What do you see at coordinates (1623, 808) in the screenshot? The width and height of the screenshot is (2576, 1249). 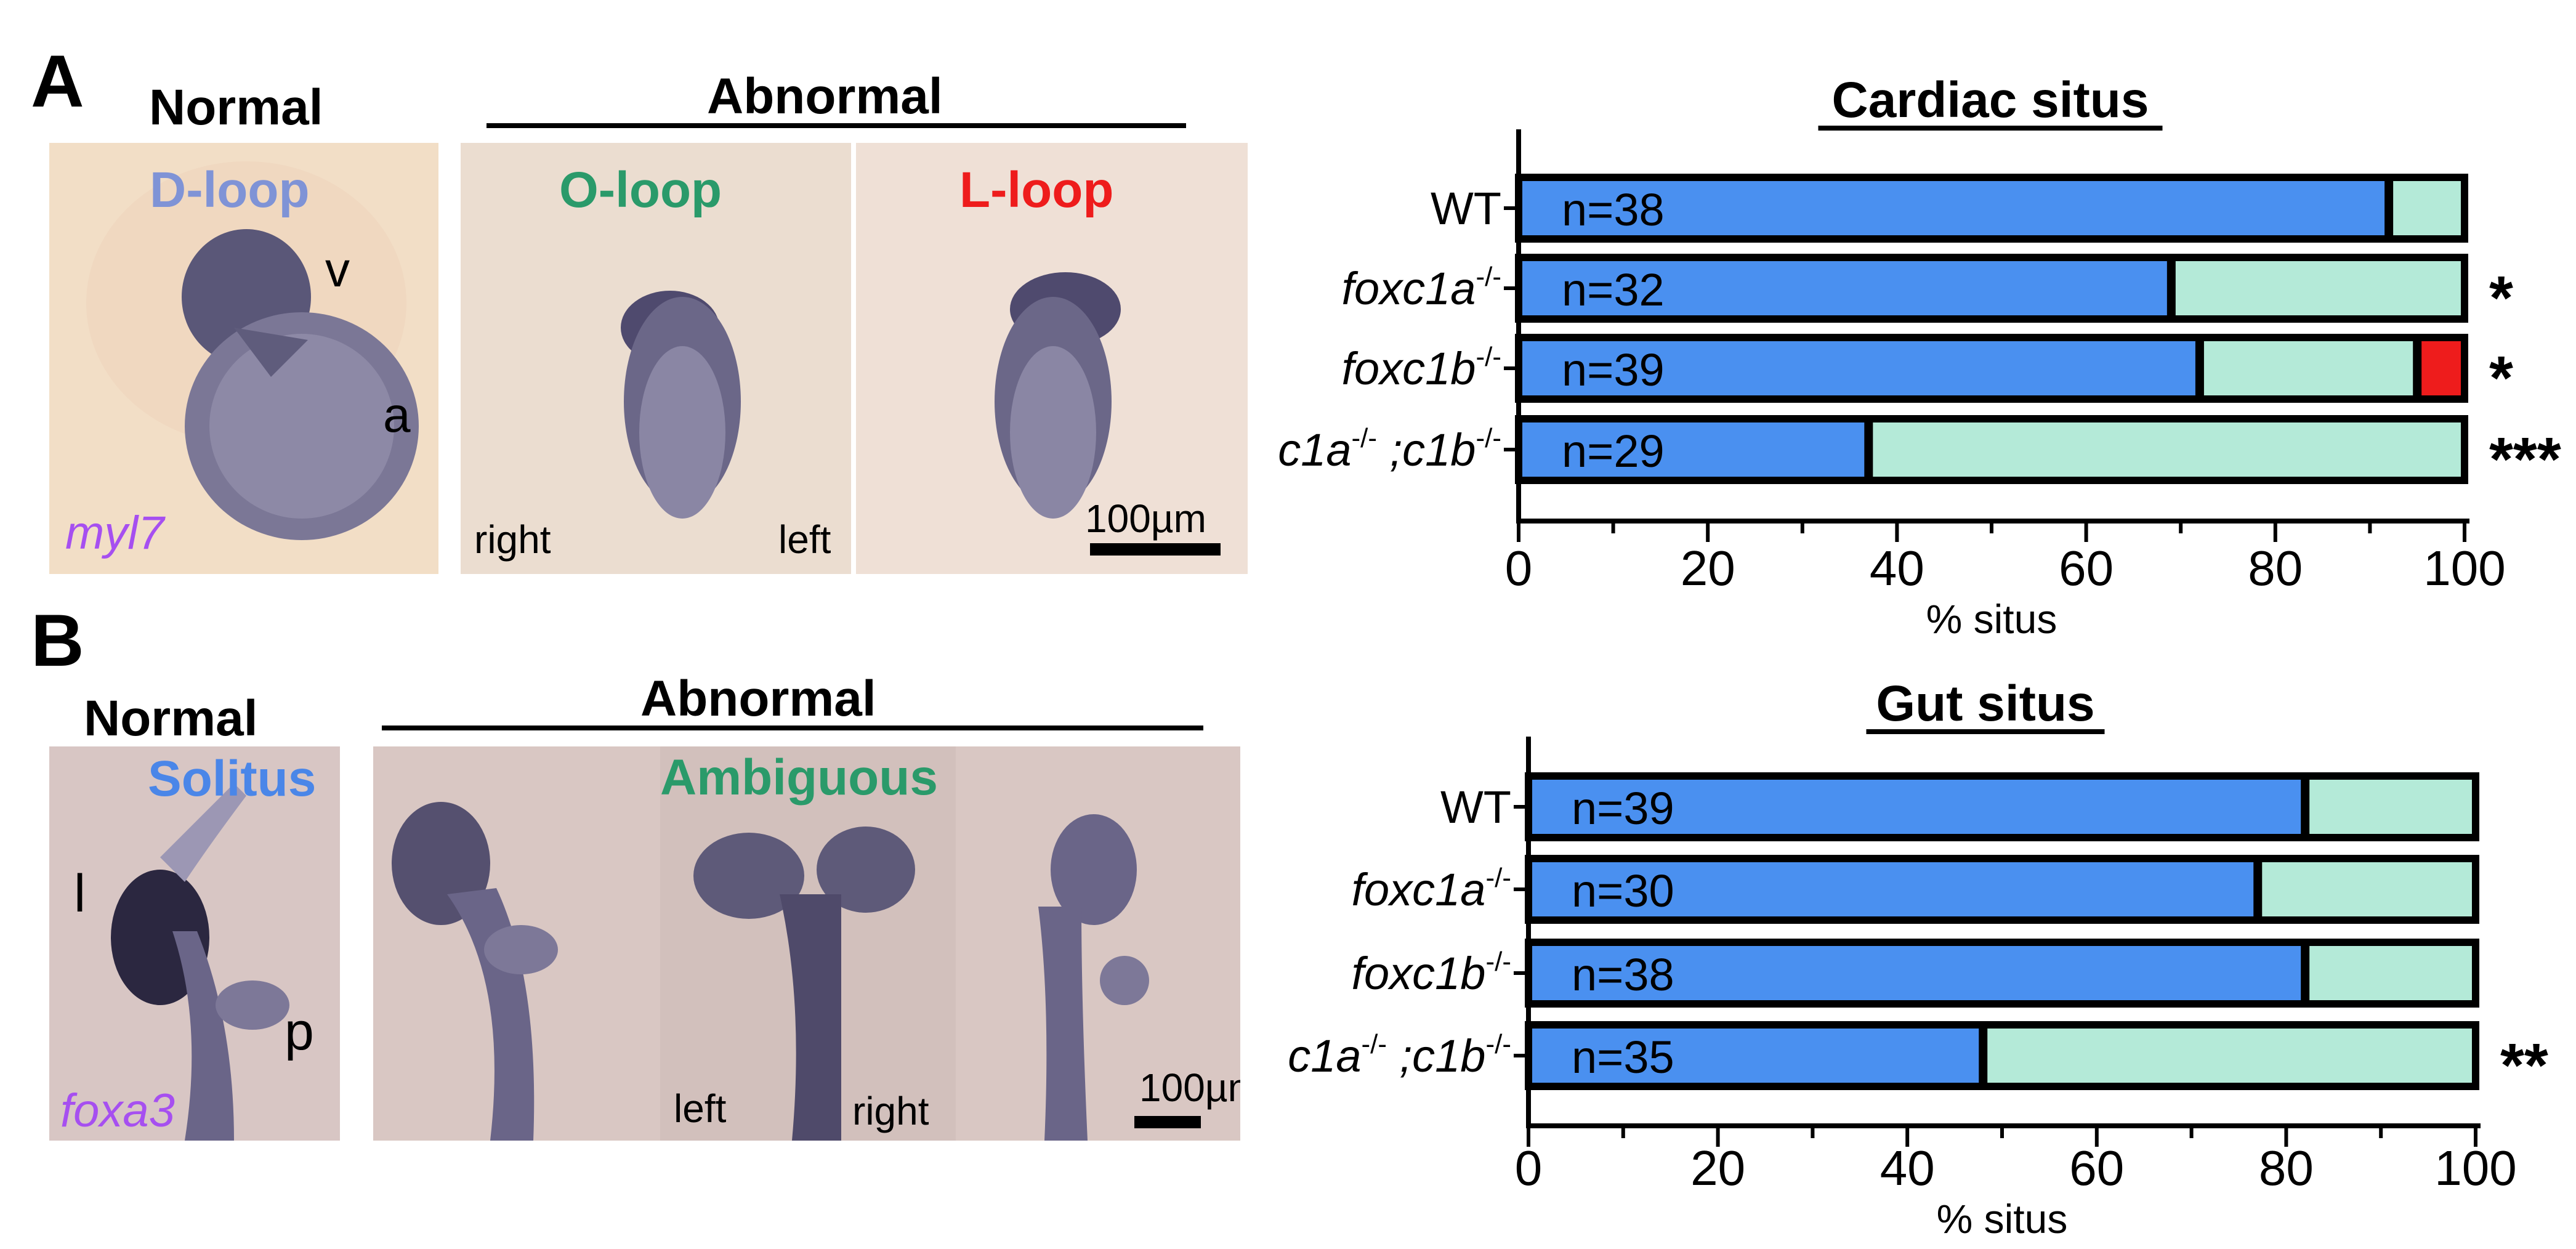 I see `gut-situs-n-label: n=39` at bounding box center [1623, 808].